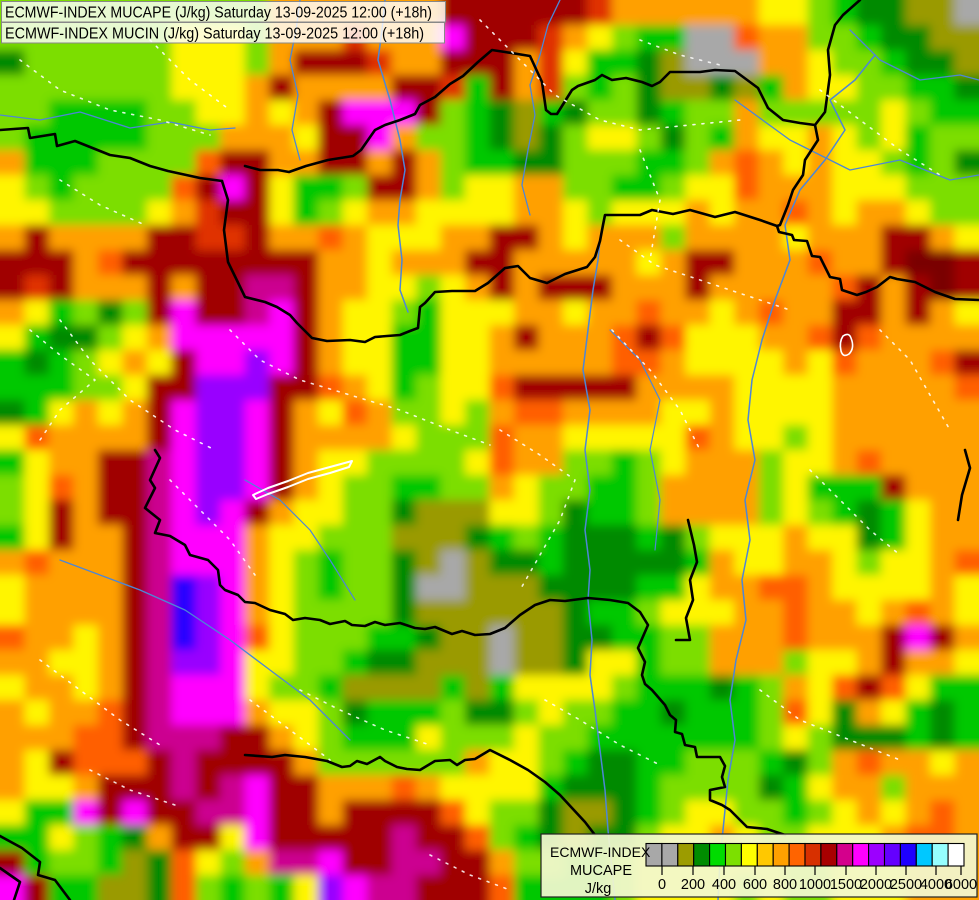  Describe the element at coordinates (936, 885) in the screenshot. I see `svg-text: 4000` at that location.